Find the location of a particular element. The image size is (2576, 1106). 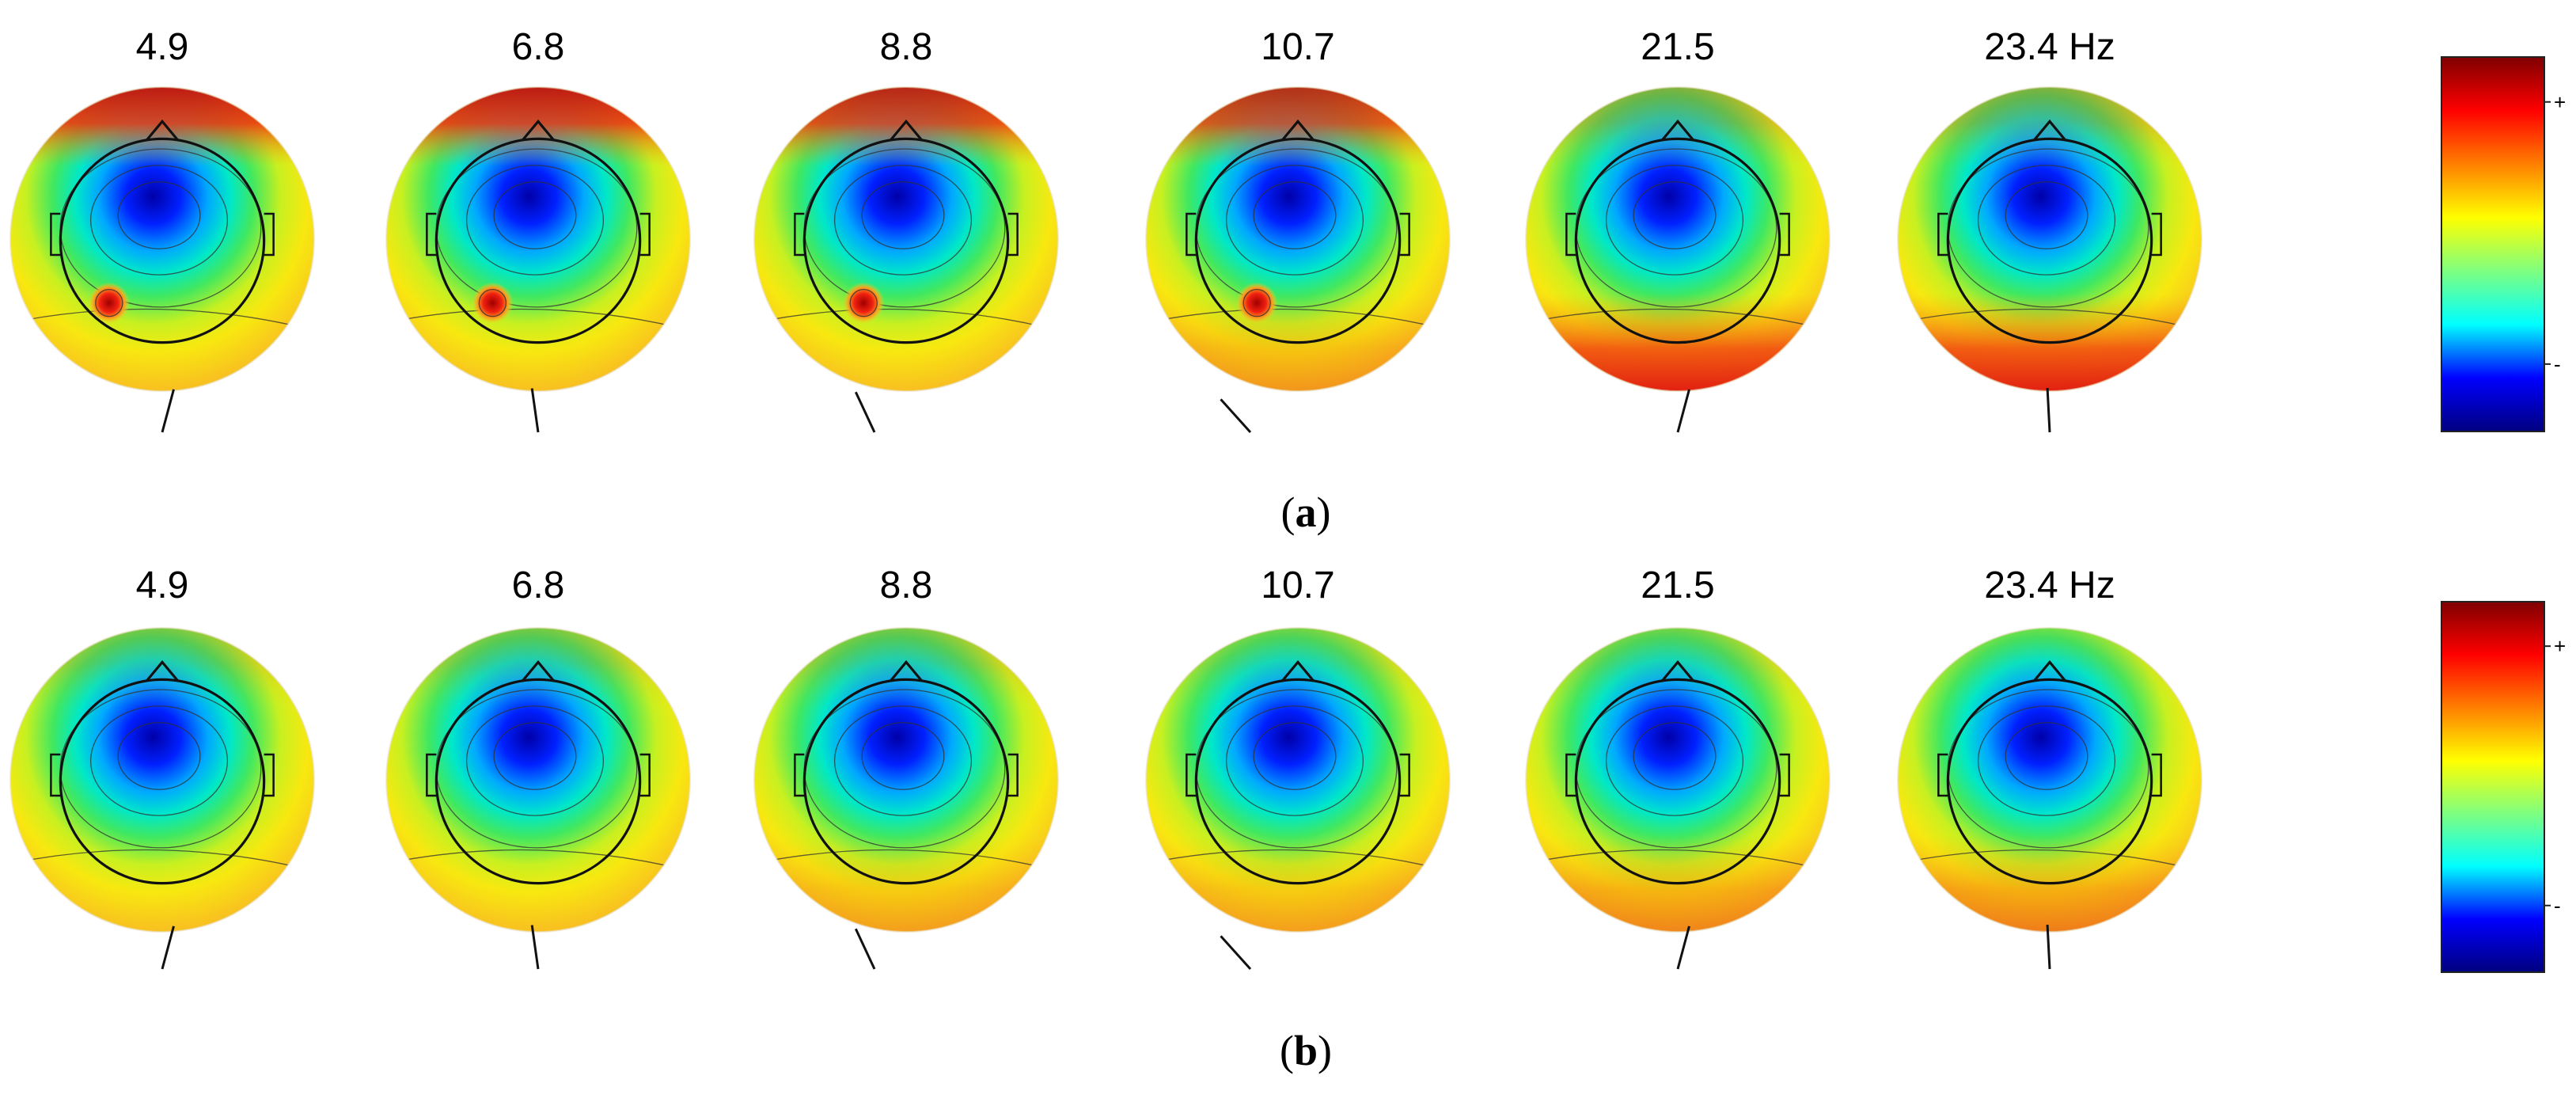

colorbars: +-+- is located at coordinates (2503, 514).